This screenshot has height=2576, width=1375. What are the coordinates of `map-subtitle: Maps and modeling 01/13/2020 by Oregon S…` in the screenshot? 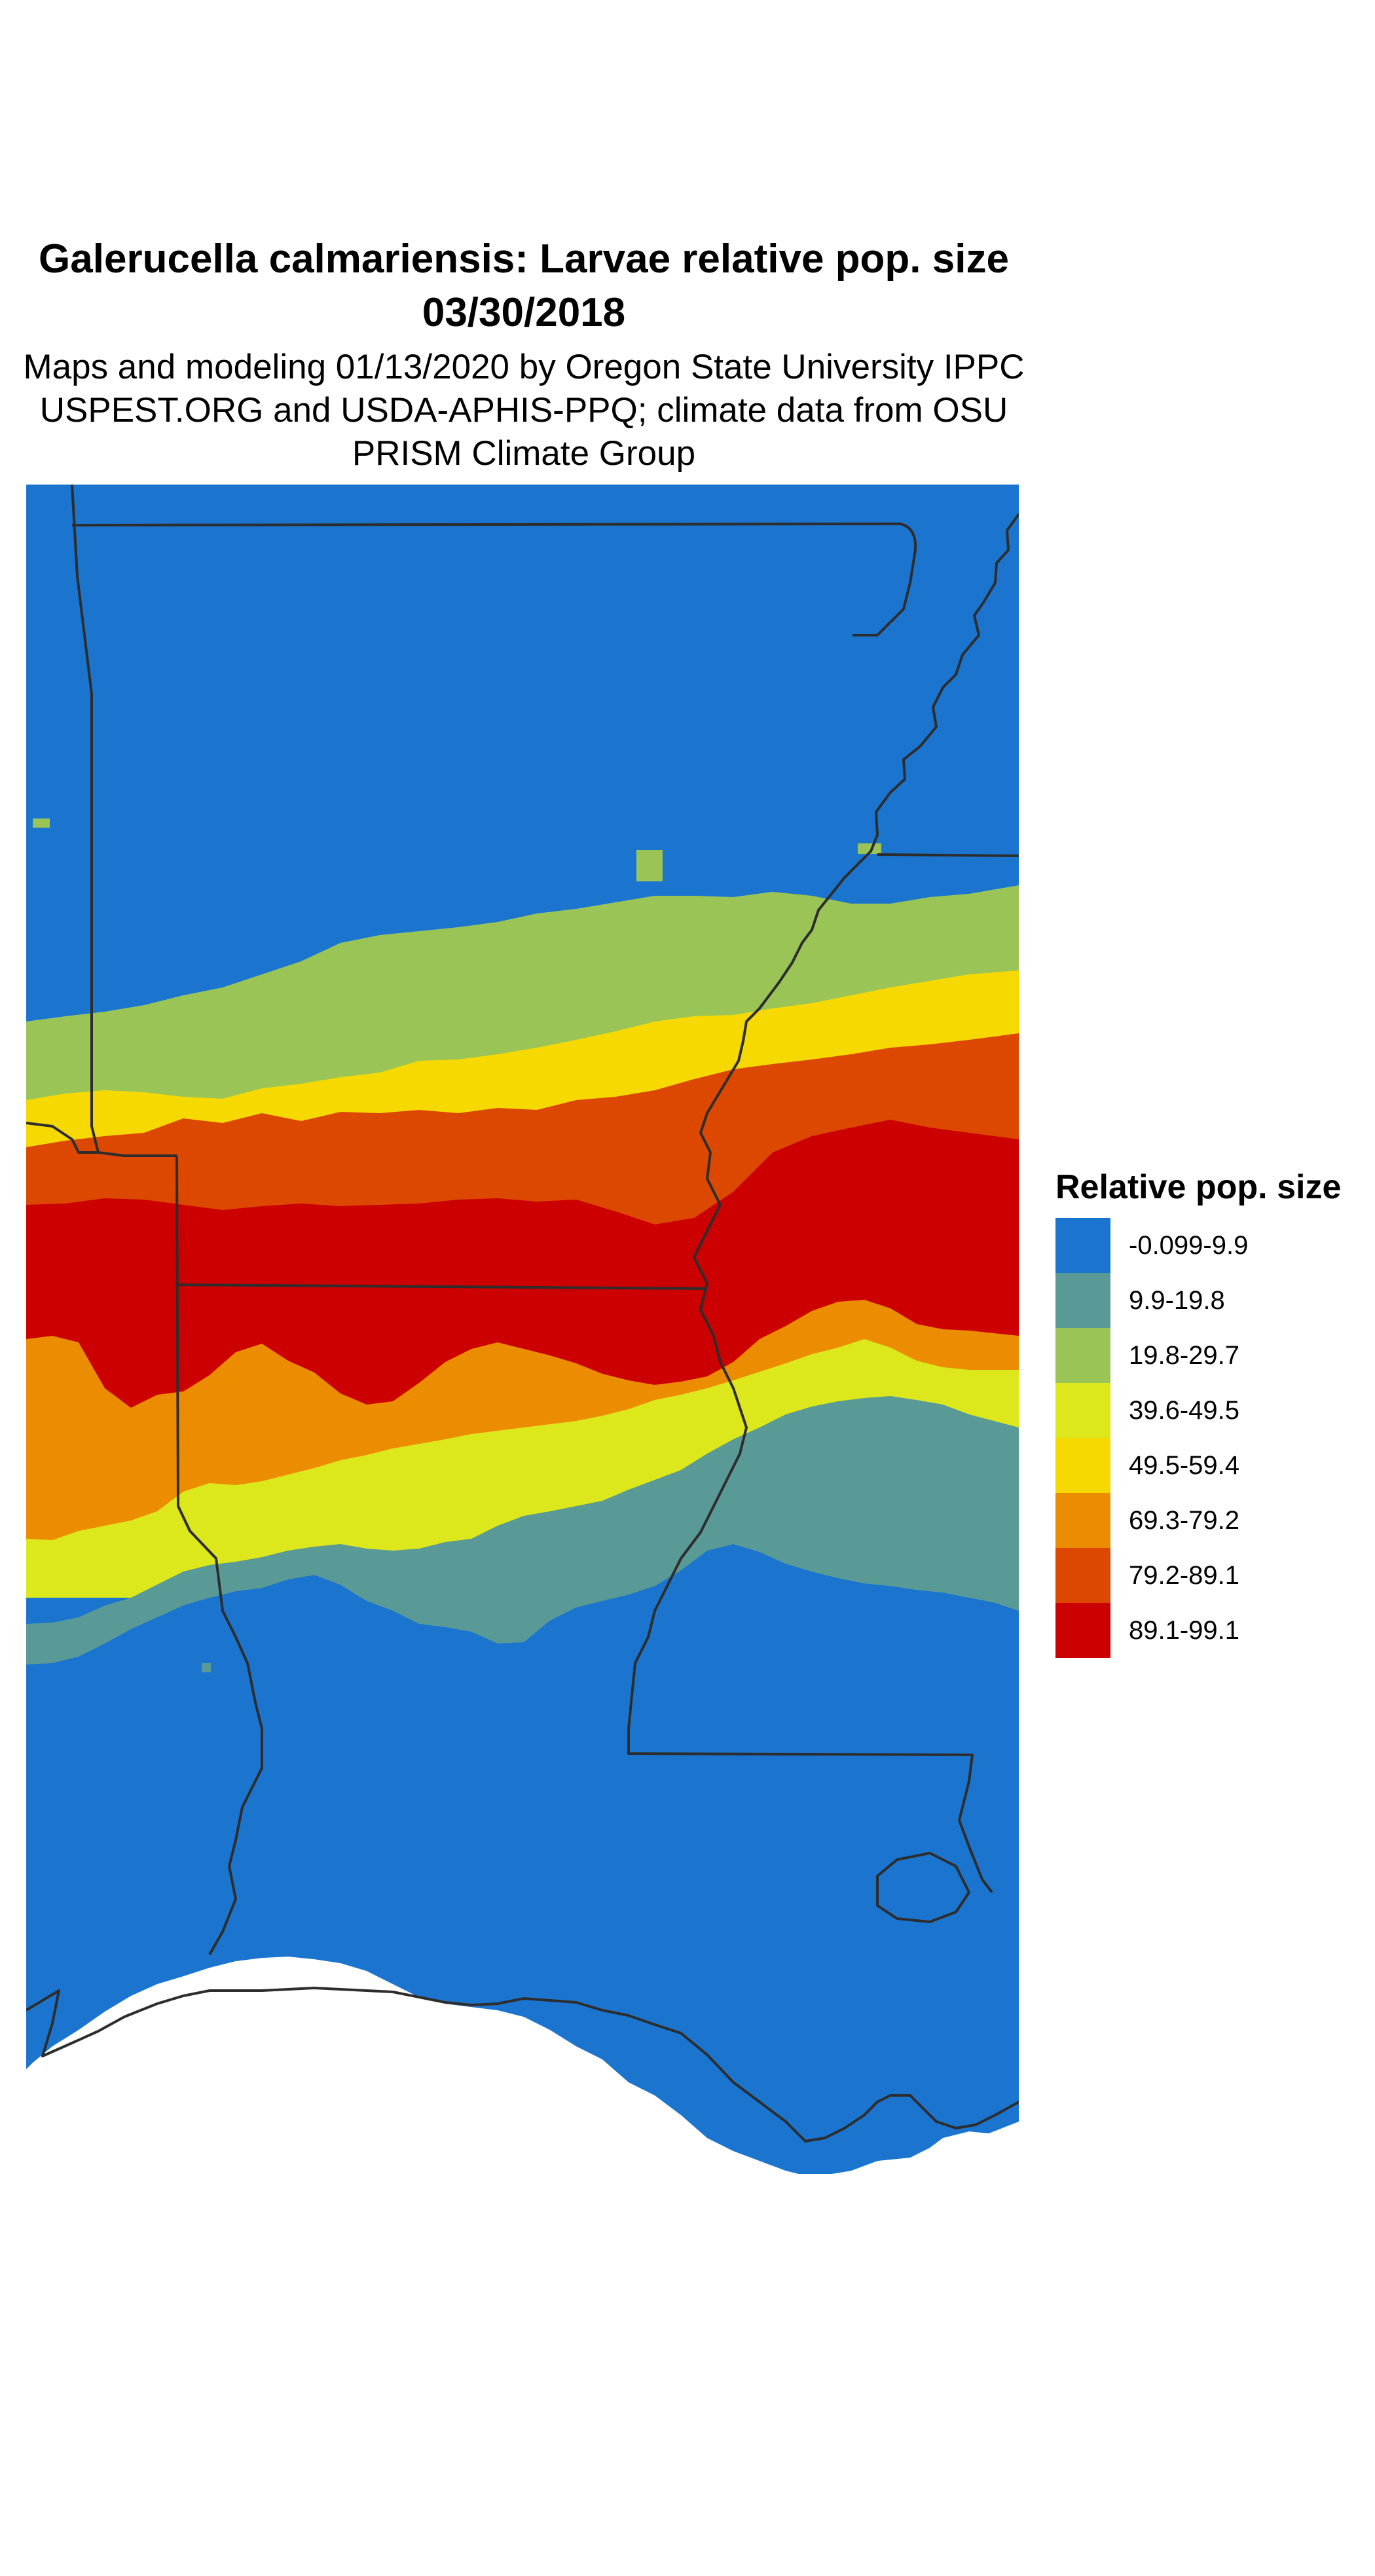 It's located at (524, 411).